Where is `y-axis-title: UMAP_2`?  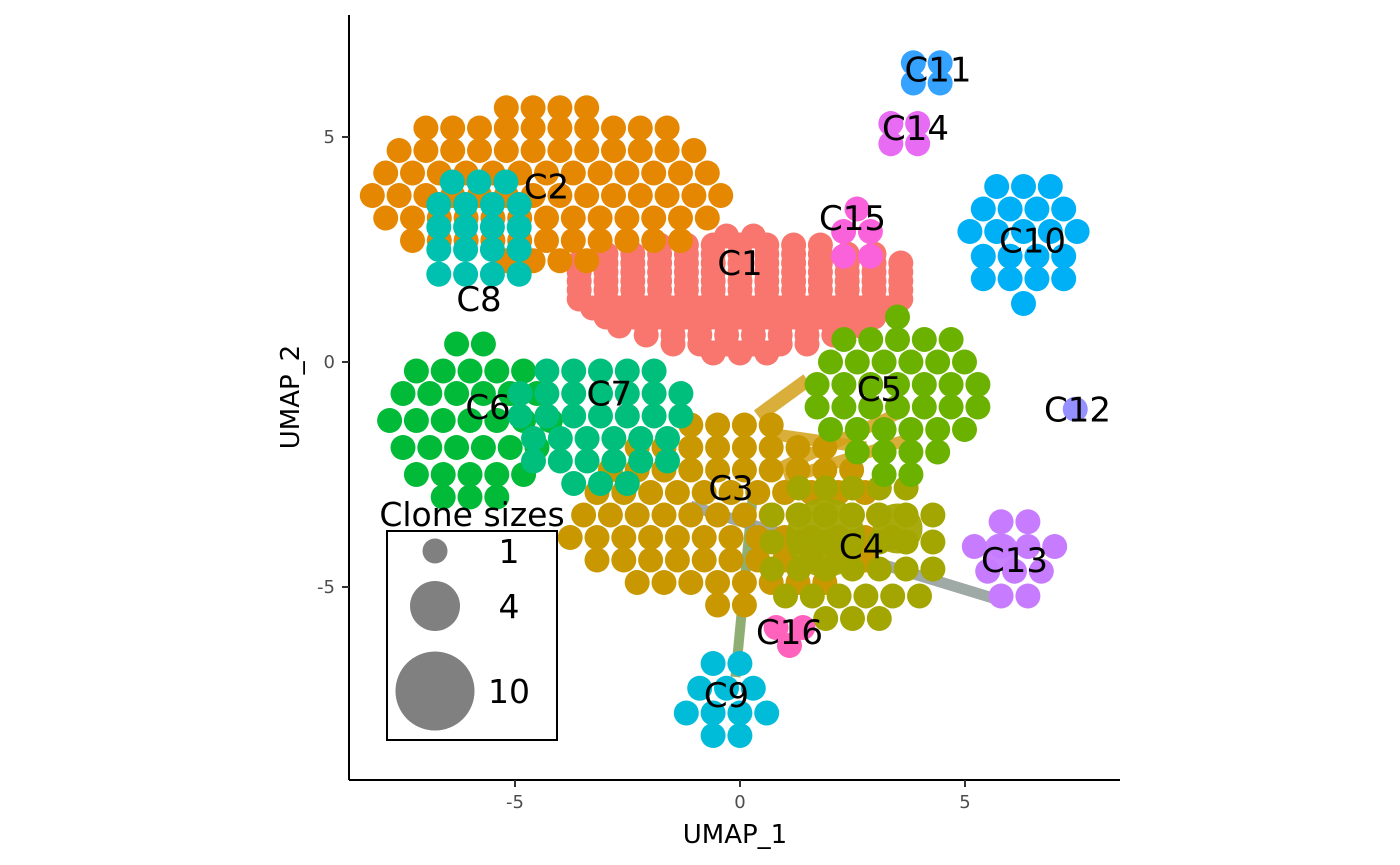 y-axis-title: UMAP_2 is located at coordinates (291, 397).